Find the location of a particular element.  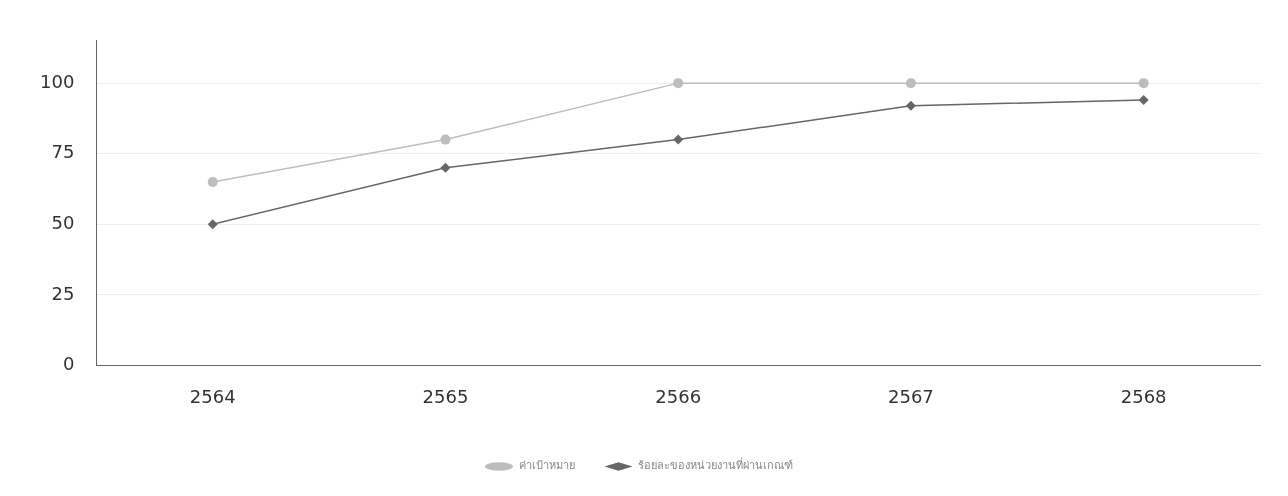

y-tick-label: 50 is located at coordinates (63, 222).